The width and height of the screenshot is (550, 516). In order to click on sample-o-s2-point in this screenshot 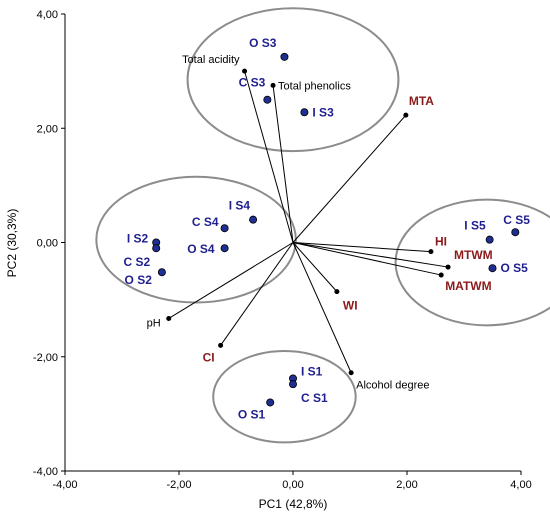, I will do `click(161, 272)`.